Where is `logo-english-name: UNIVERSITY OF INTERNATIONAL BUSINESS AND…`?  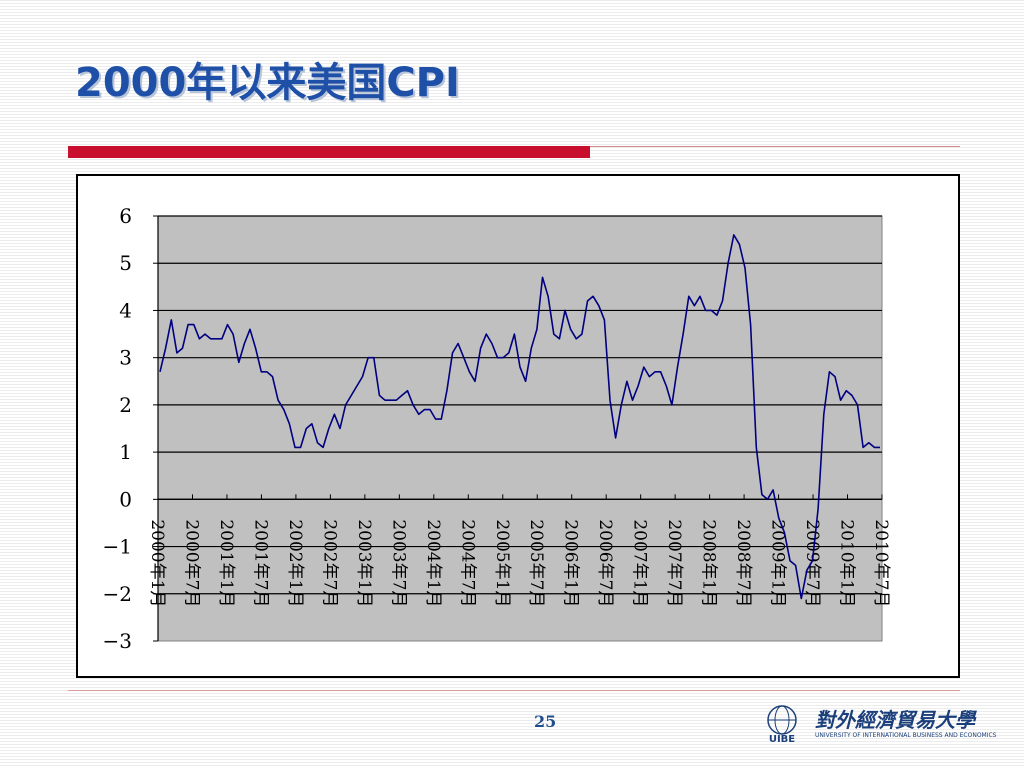
logo-english-name: UNIVERSITY OF INTERNATIONAL BUSINESS AND… is located at coordinates (906, 735).